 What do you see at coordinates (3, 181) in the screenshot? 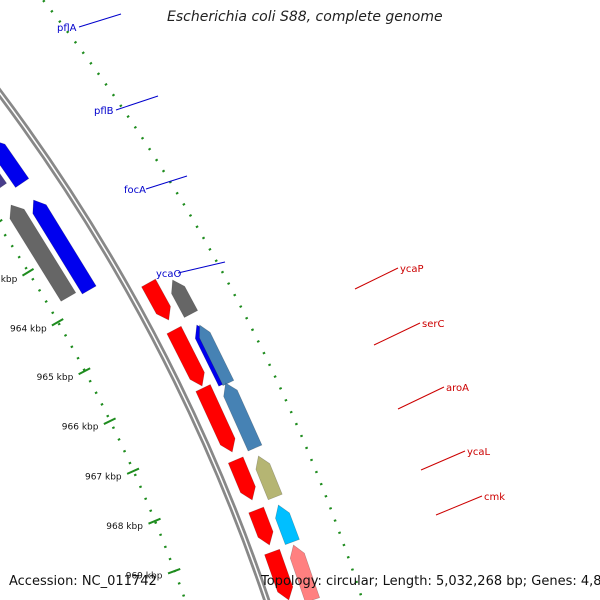
I see `gene-focA` at bounding box center [3, 181].